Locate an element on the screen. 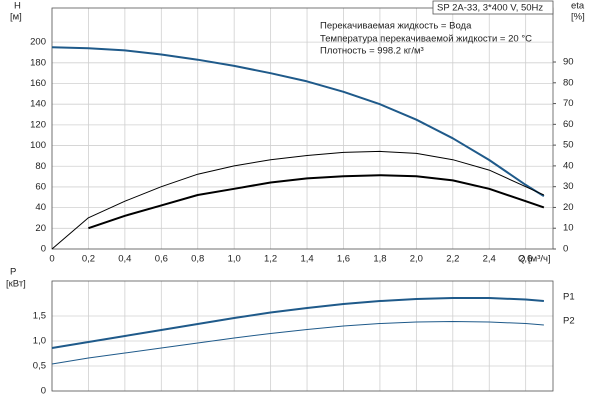 The image size is (600, 400). model-box is located at coordinates (493, 7).